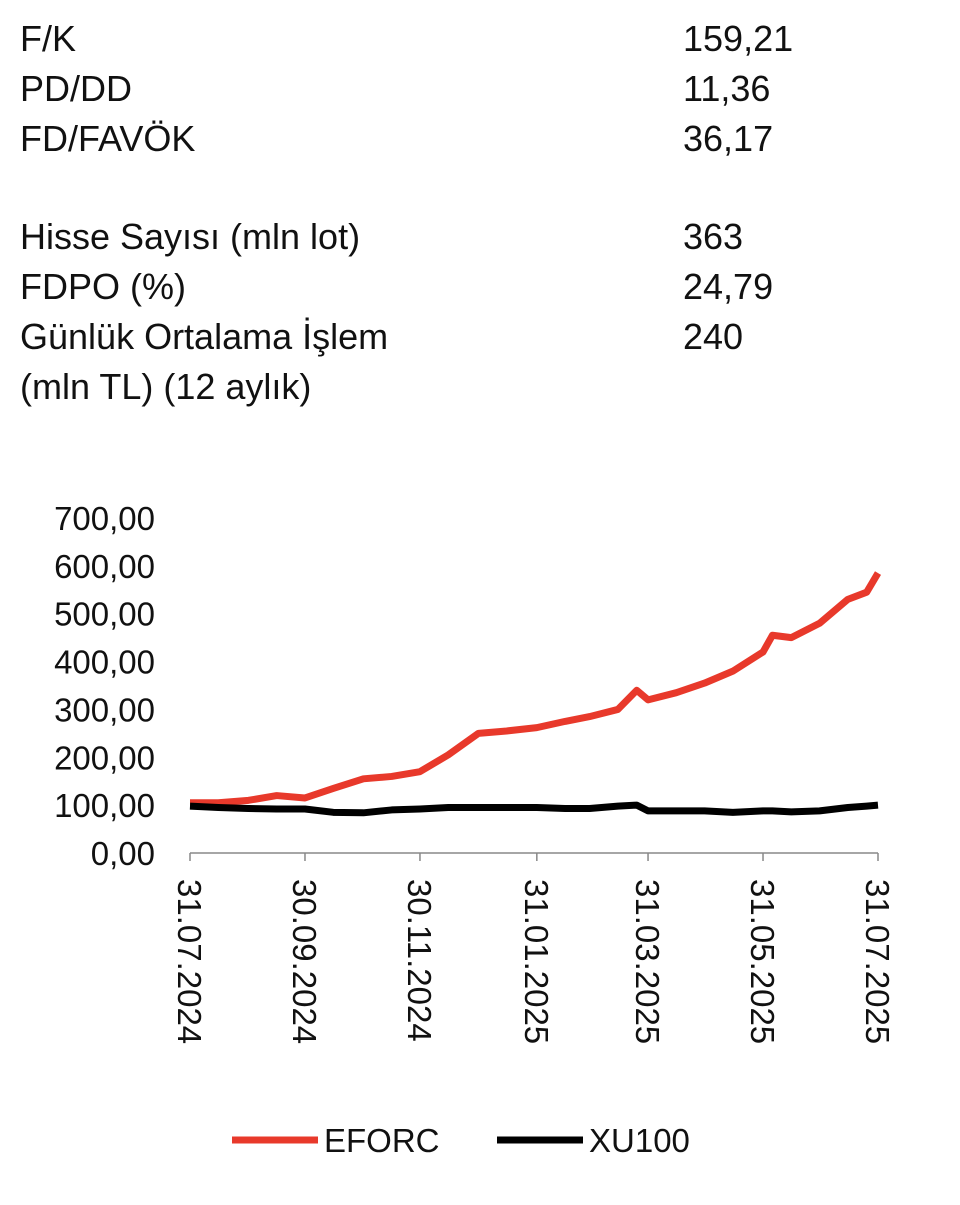 This screenshot has height=1205, width=960. I want to click on metric-row: FD/FAVÖK 36,17, so click(480, 139).